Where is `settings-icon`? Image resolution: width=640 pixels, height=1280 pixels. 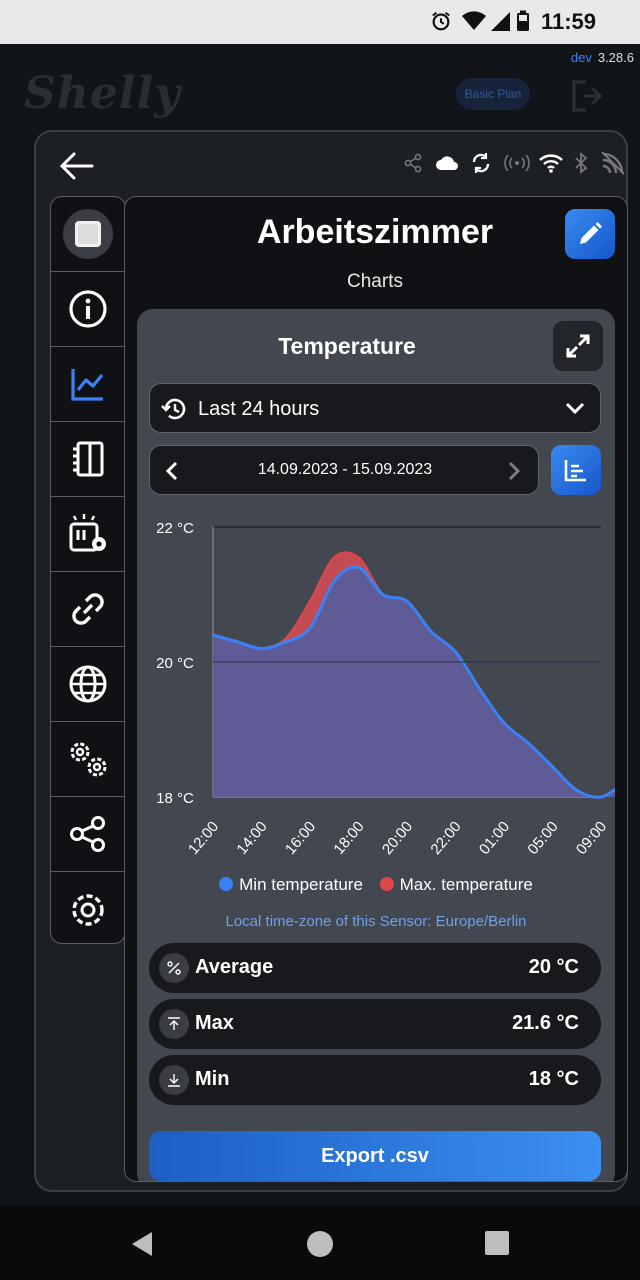 settings-icon is located at coordinates (88, 909).